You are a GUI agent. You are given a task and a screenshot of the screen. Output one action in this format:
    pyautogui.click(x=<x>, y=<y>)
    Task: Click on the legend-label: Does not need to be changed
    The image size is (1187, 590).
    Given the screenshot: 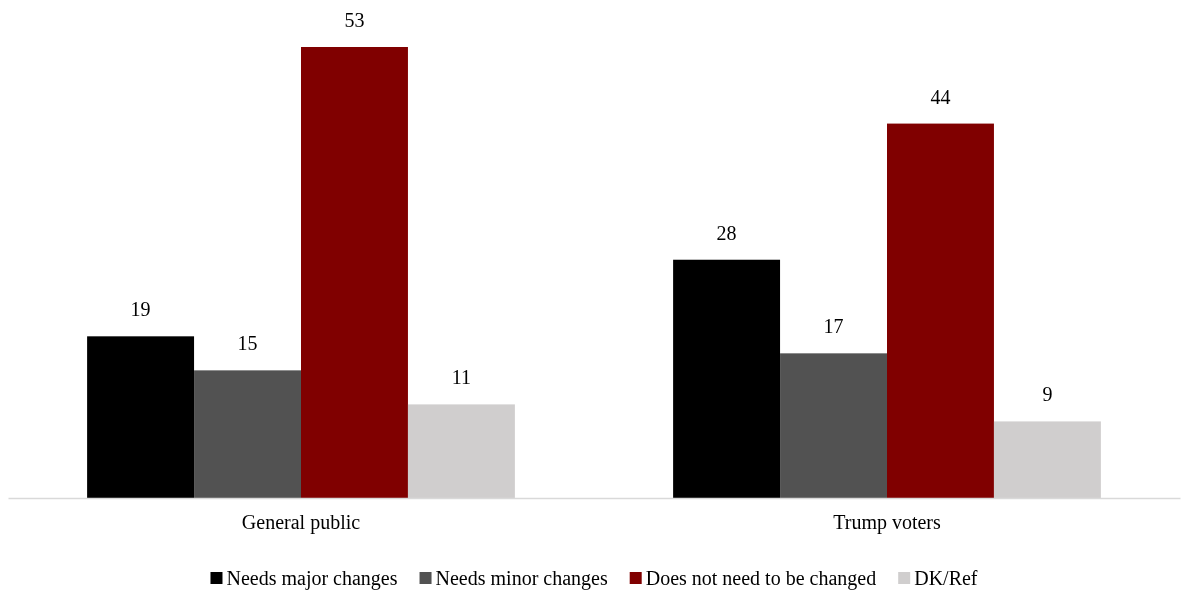 What is the action you would take?
    pyautogui.click(x=761, y=578)
    